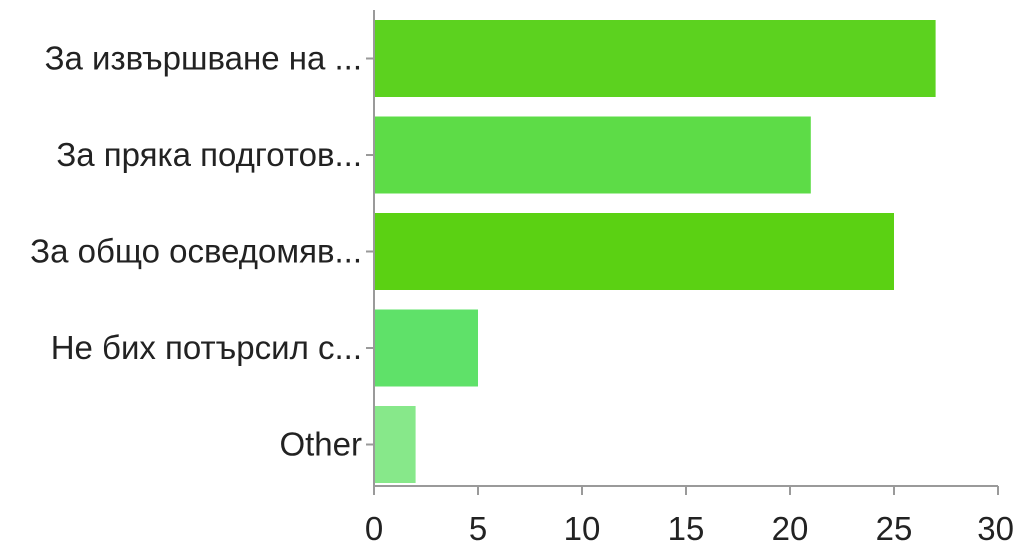 This screenshot has width=1019, height=547. What do you see at coordinates (320, 444) in the screenshot?
I see `category-label-5: Other` at bounding box center [320, 444].